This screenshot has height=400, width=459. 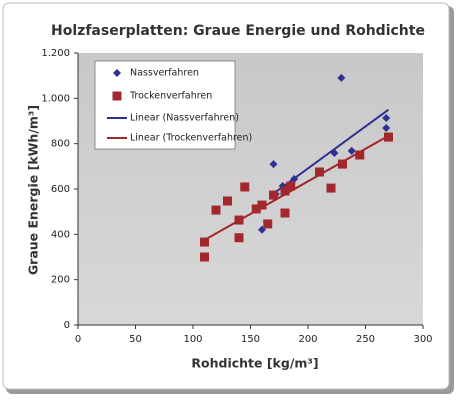 I want to click on y-tick-label: 0, so click(x=67, y=325).